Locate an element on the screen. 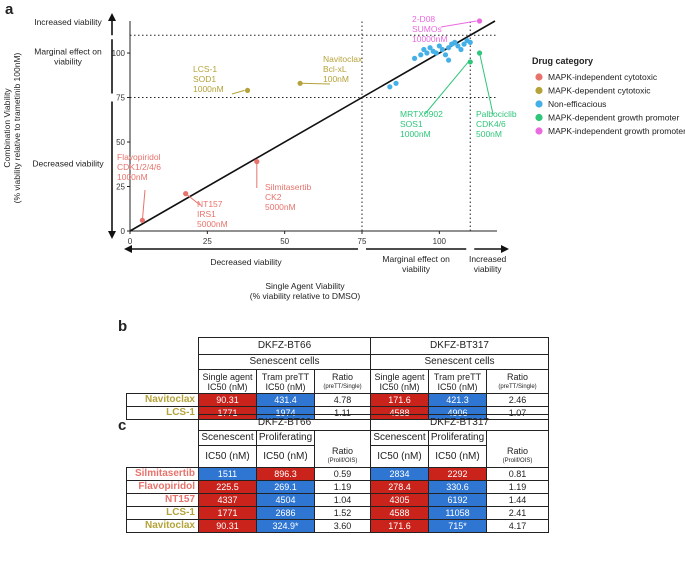 Image resolution: width=685 pixels, height=561 pixels. x-tick-label: 75 is located at coordinates (362, 241).